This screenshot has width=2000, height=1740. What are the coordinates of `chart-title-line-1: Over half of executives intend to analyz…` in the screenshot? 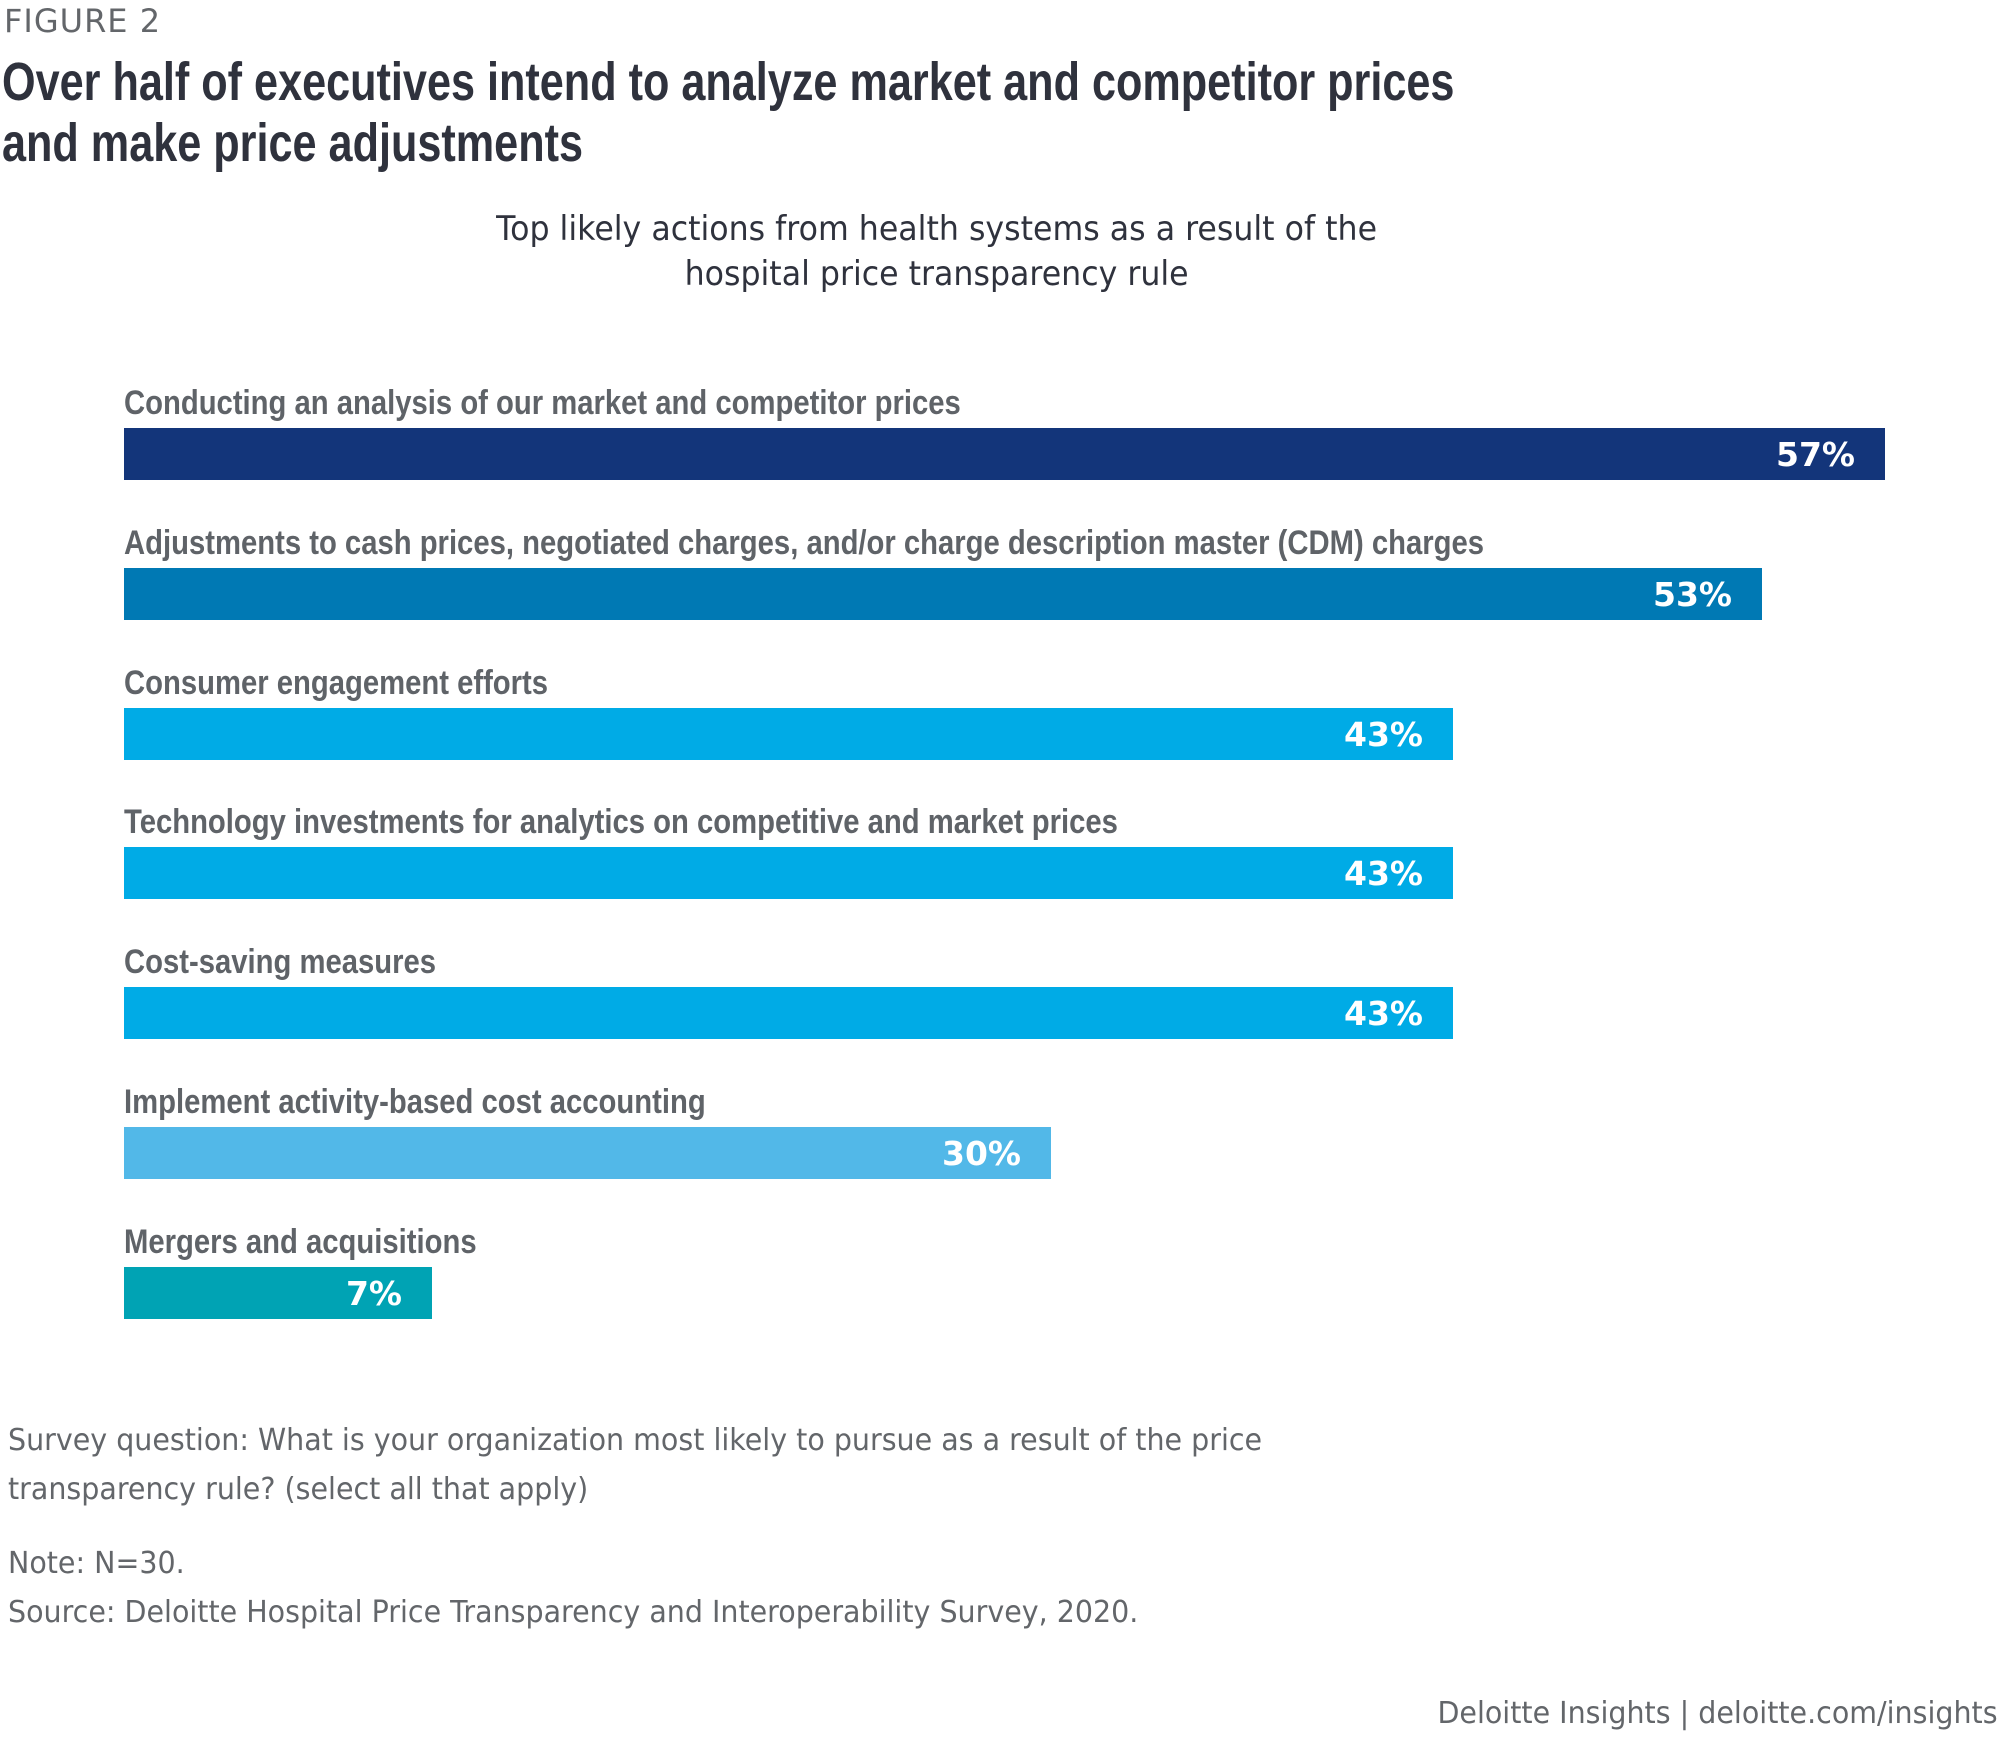 It's located at (728, 82).